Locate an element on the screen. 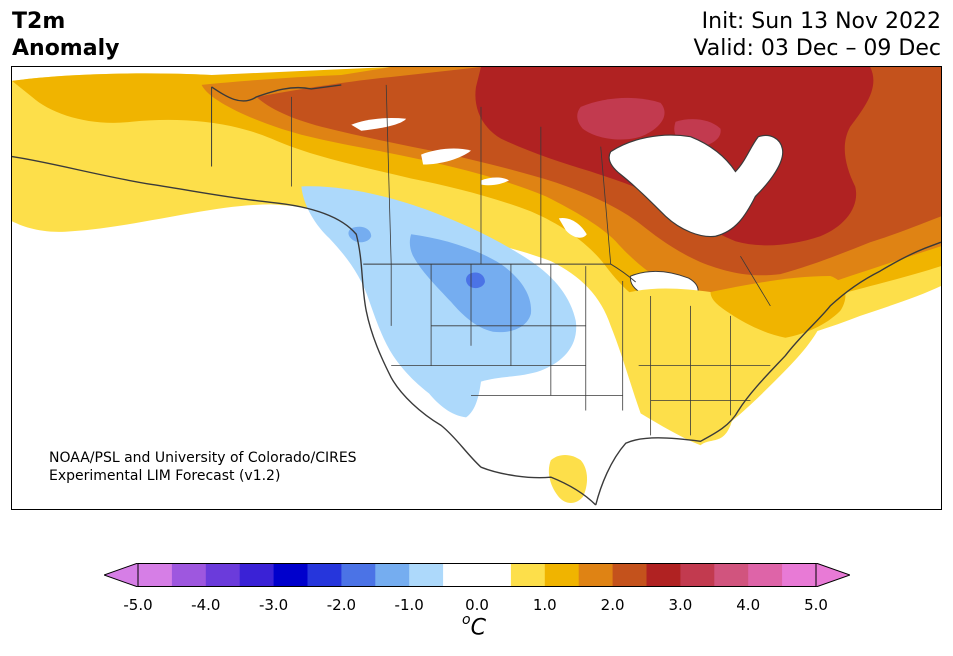 The height and width of the screenshot is (656, 953). colorbar-ticks: -5.0 -4.0 -3.0 -2.0 -1.0 0.0 1.0 2.0 3.0 4.0 5.0 is located at coordinates (476, 606).